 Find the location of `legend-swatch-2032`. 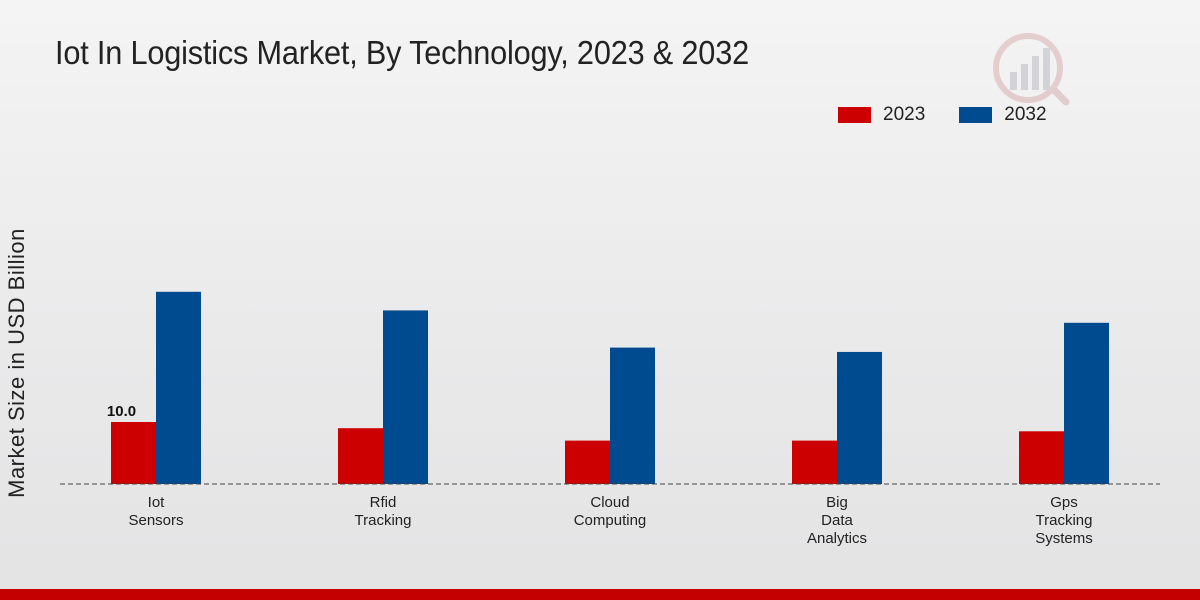

legend-swatch-2032 is located at coordinates (976, 115).